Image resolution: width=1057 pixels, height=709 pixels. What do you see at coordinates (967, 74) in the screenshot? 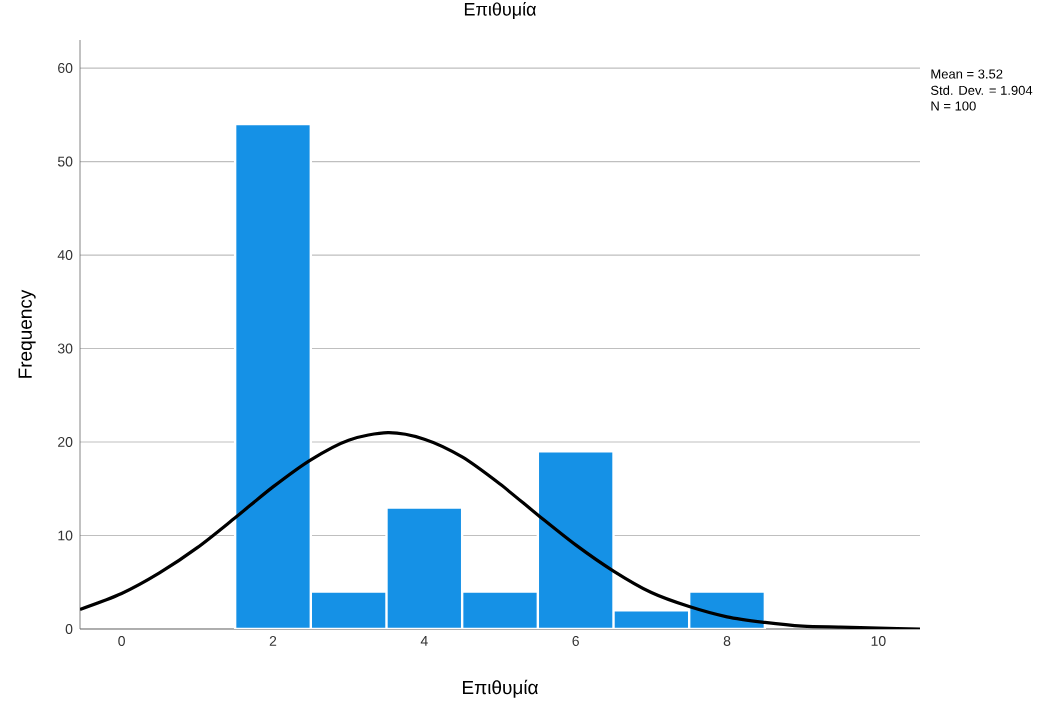
I see `text: Mean = 3.52` at bounding box center [967, 74].